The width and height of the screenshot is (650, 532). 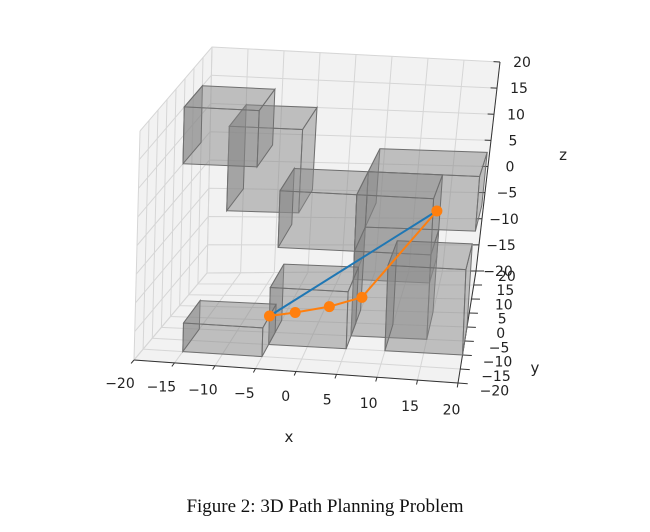 What do you see at coordinates (244, 394) in the screenshot?
I see `x-tick-label: −5` at bounding box center [244, 394].